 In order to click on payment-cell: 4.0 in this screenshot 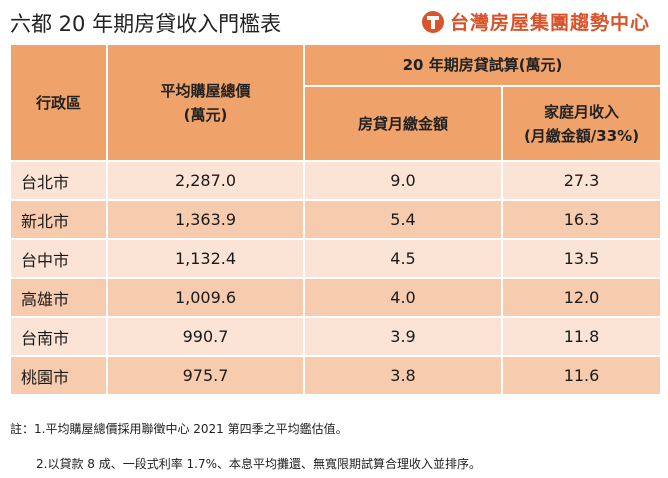, I will do `click(403, 297)`.